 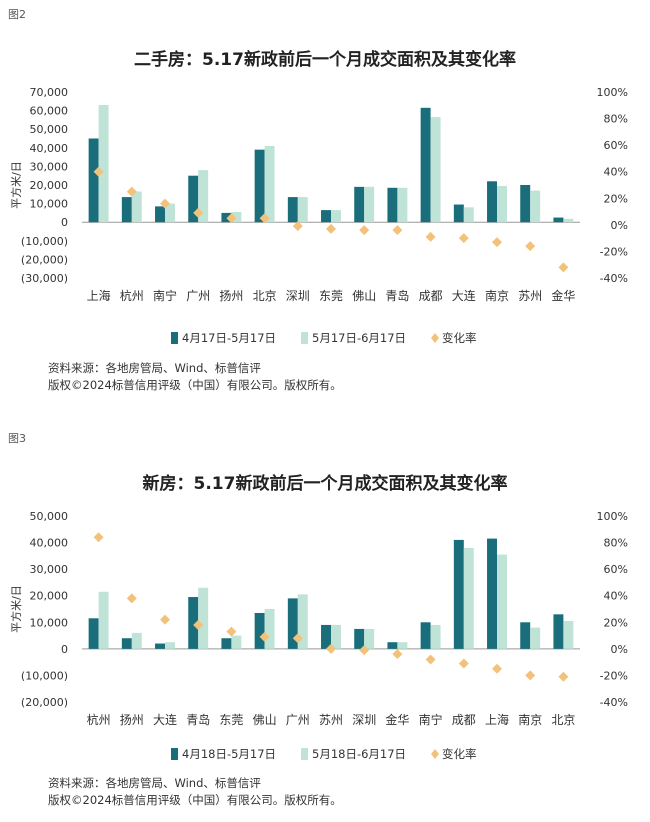 I want to click on x-tick-label: 南京, so click(x=497, y=295).